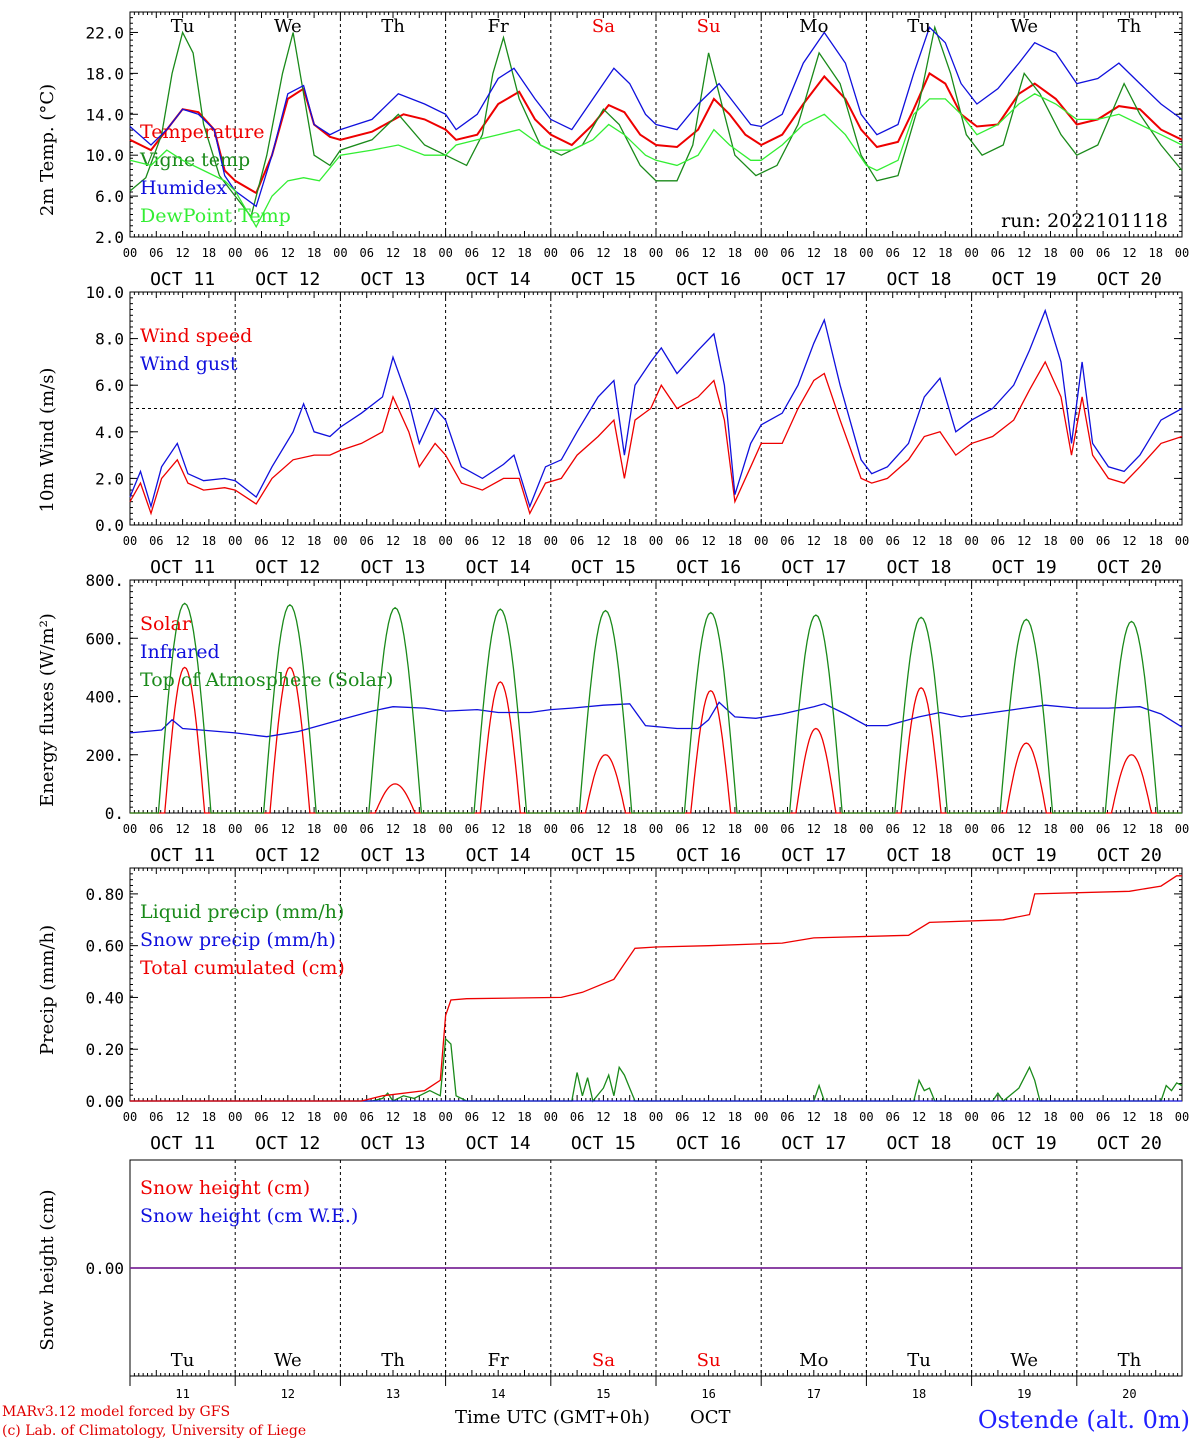 This screenshot has width=1194, height=1440. I want to click on y-tick-label: 2.0, so click(109, 237).